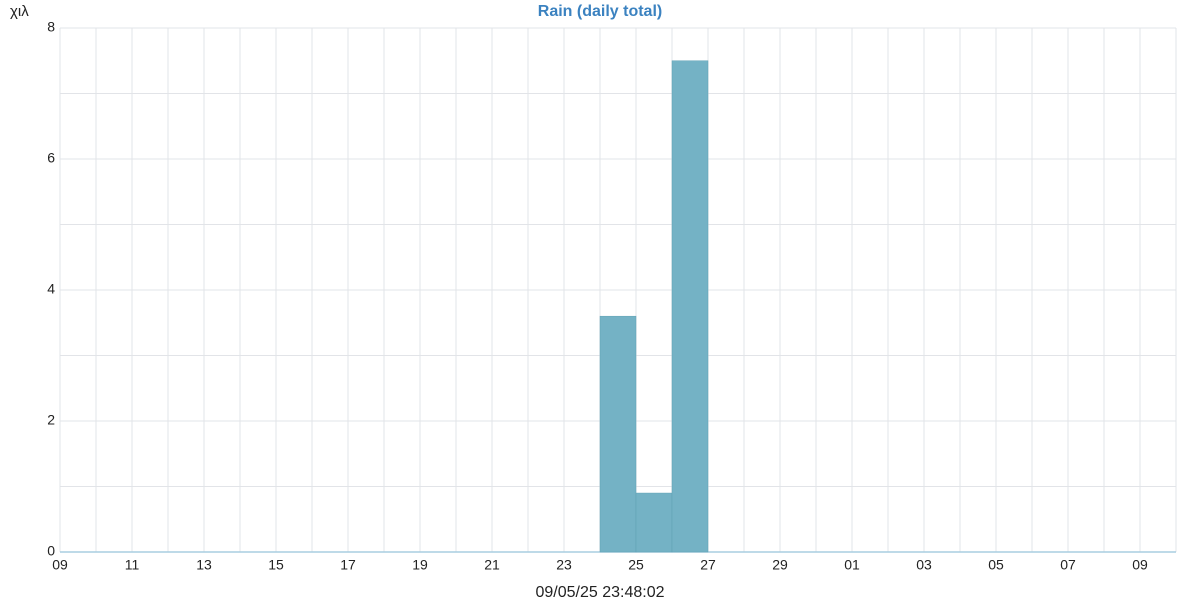 This screenshot has height=600, width=1200. Describe the element at coordinates (492, 565) in the screenshot. I see `x-tick-label: 21` at that location.